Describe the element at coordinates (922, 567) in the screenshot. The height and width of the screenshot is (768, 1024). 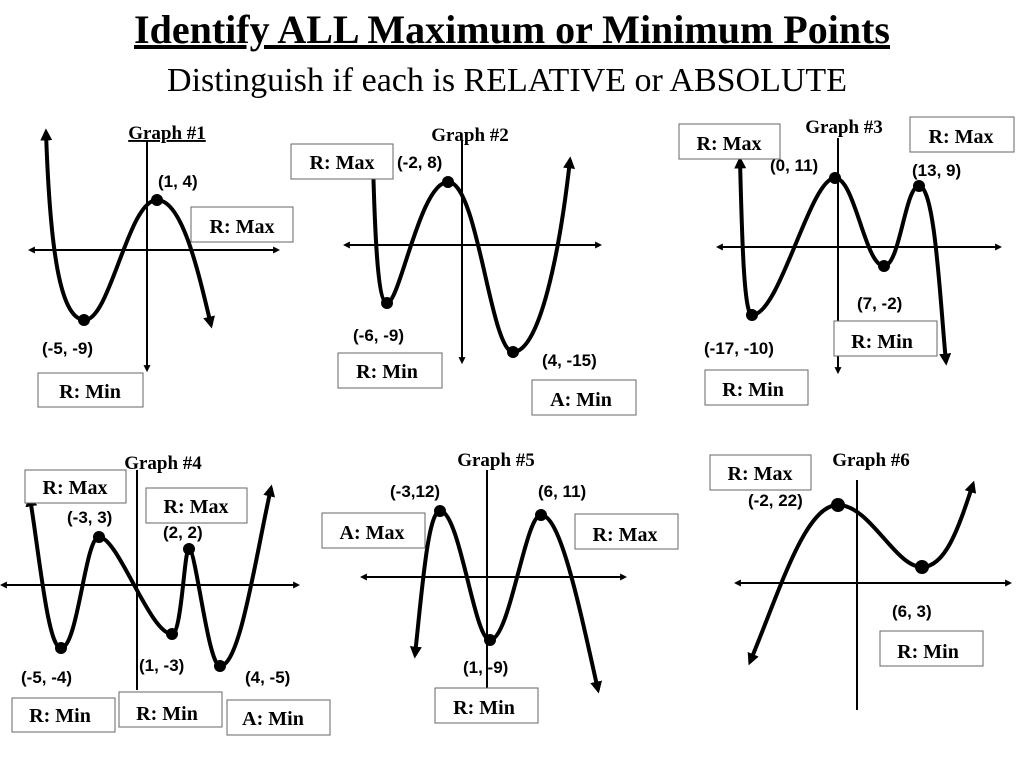
I see `graph-6-point-min` at that location.